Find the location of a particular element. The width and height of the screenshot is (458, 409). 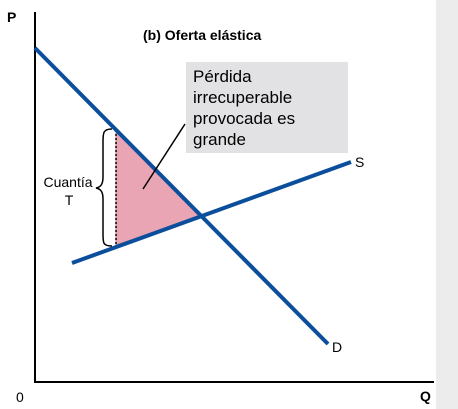

chart-title: (b) Oferta elástica is located at coordinates (202, 35).